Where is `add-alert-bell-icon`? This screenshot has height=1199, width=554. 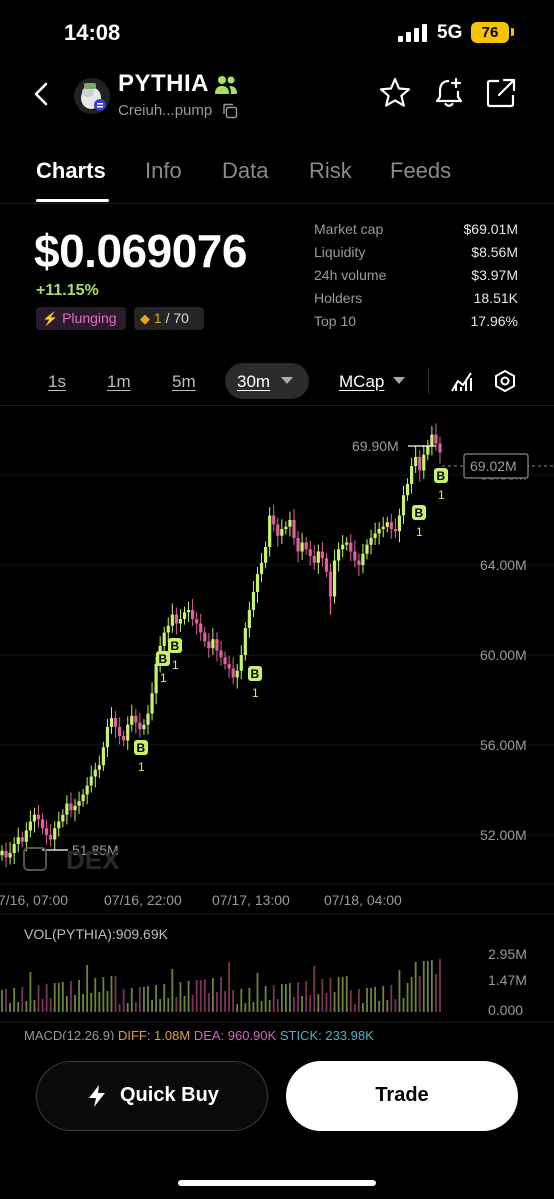
add-alert-bell-icon is located at coordinates (449, 93).